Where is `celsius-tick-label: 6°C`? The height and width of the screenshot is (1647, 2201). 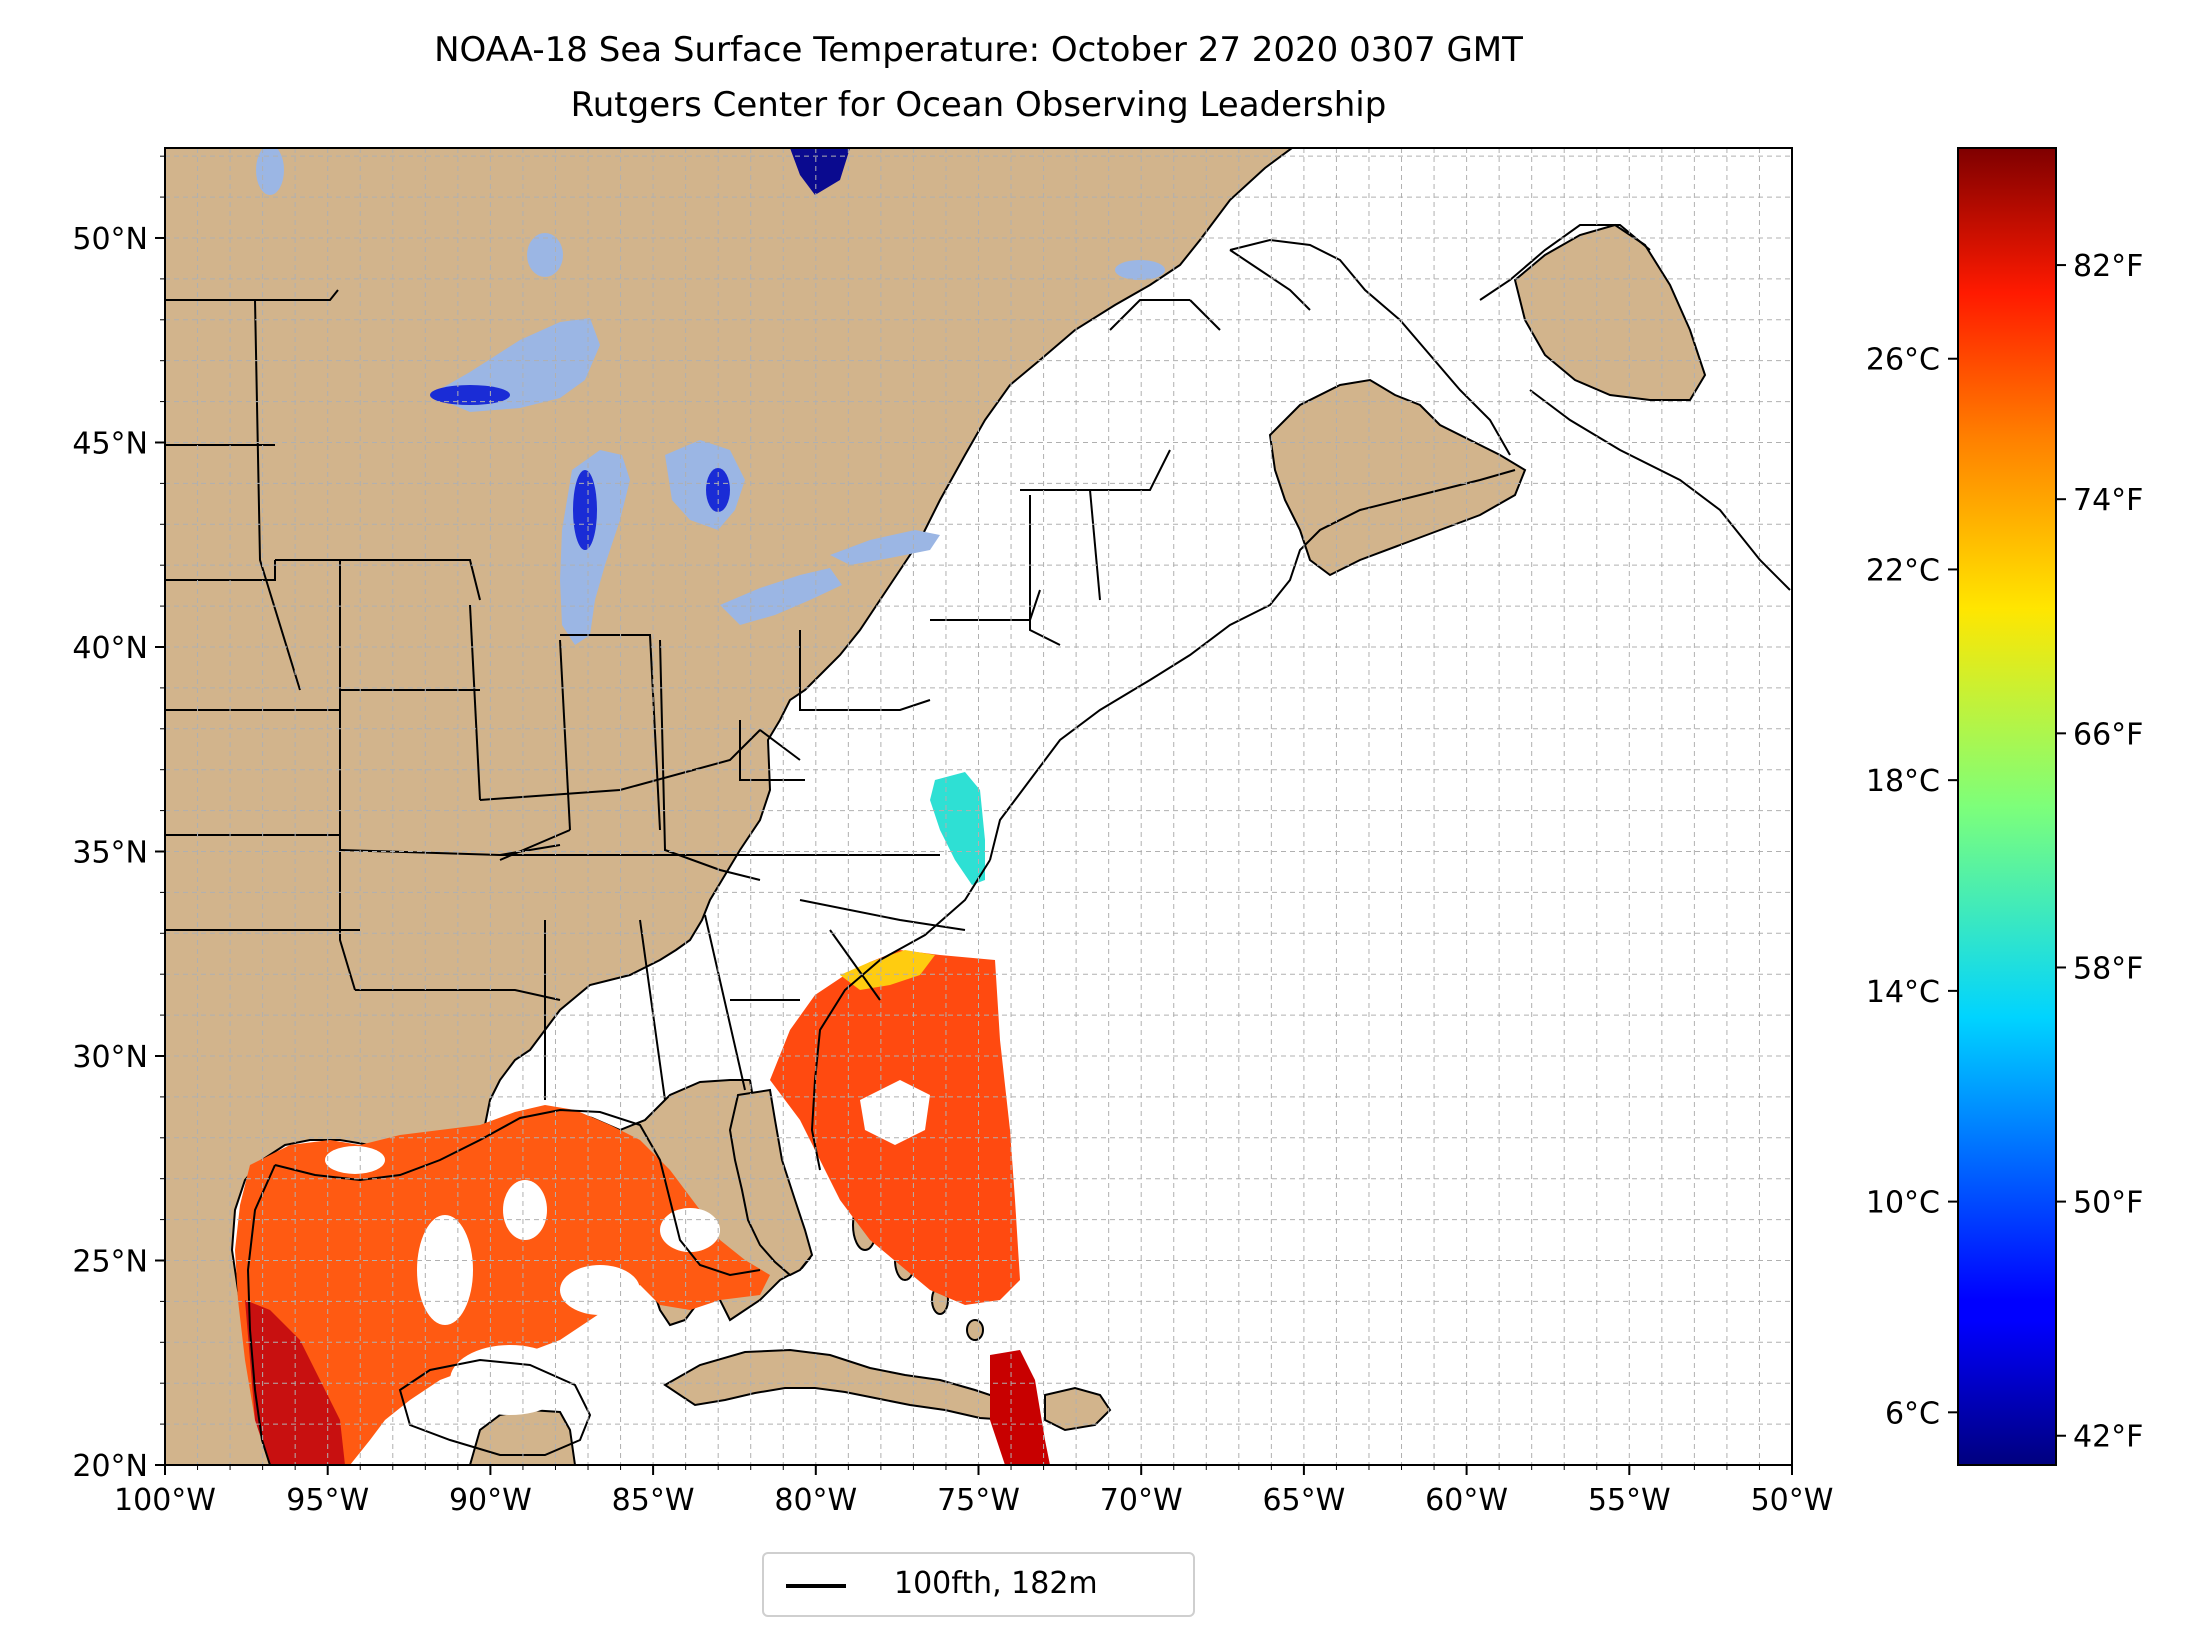 celsius-tick-label: 6°C is located at coordinates (1912, 1413).